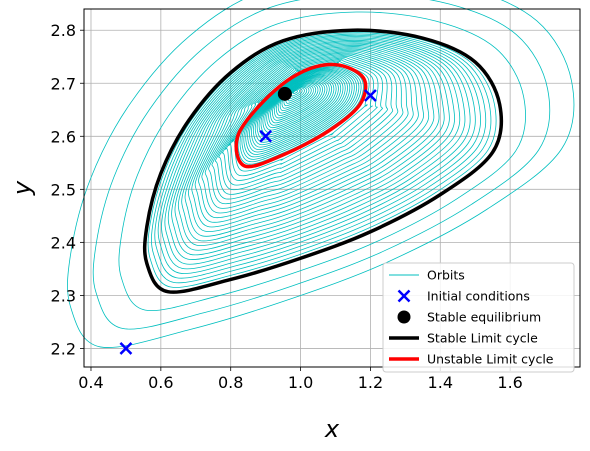 The height and width of the screenshot is (451, 590). I want to click on y-axis-label: y, so click(22, 188).